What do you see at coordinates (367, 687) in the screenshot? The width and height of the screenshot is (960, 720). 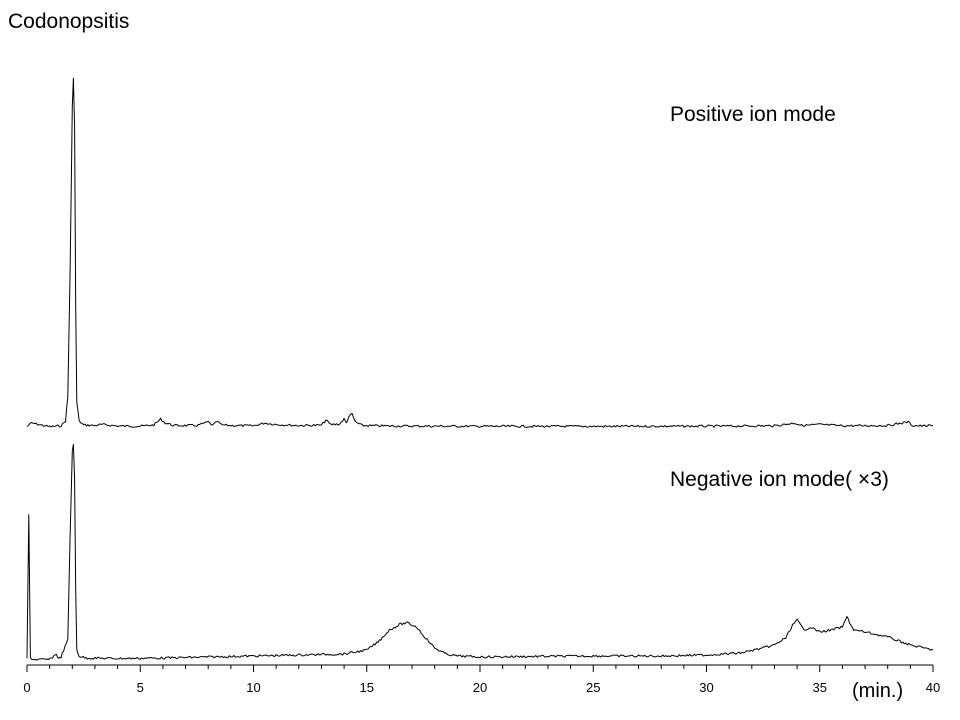 I see `x-tick-label: 15` at bounding box center [367, 687].